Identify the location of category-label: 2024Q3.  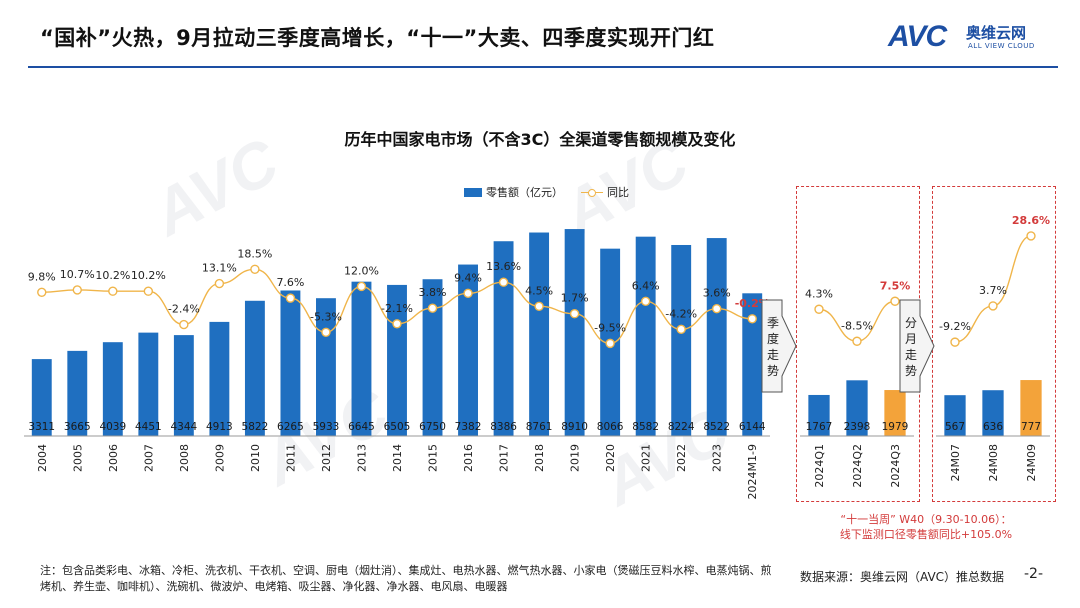
(895, 466).